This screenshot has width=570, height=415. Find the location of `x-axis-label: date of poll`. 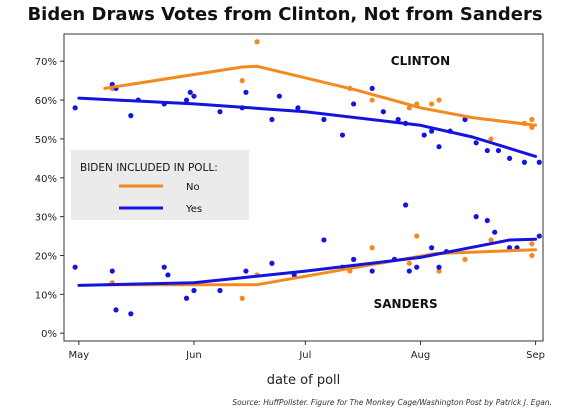

x-axis-label: date of poll is located at coordinates (304, 380).